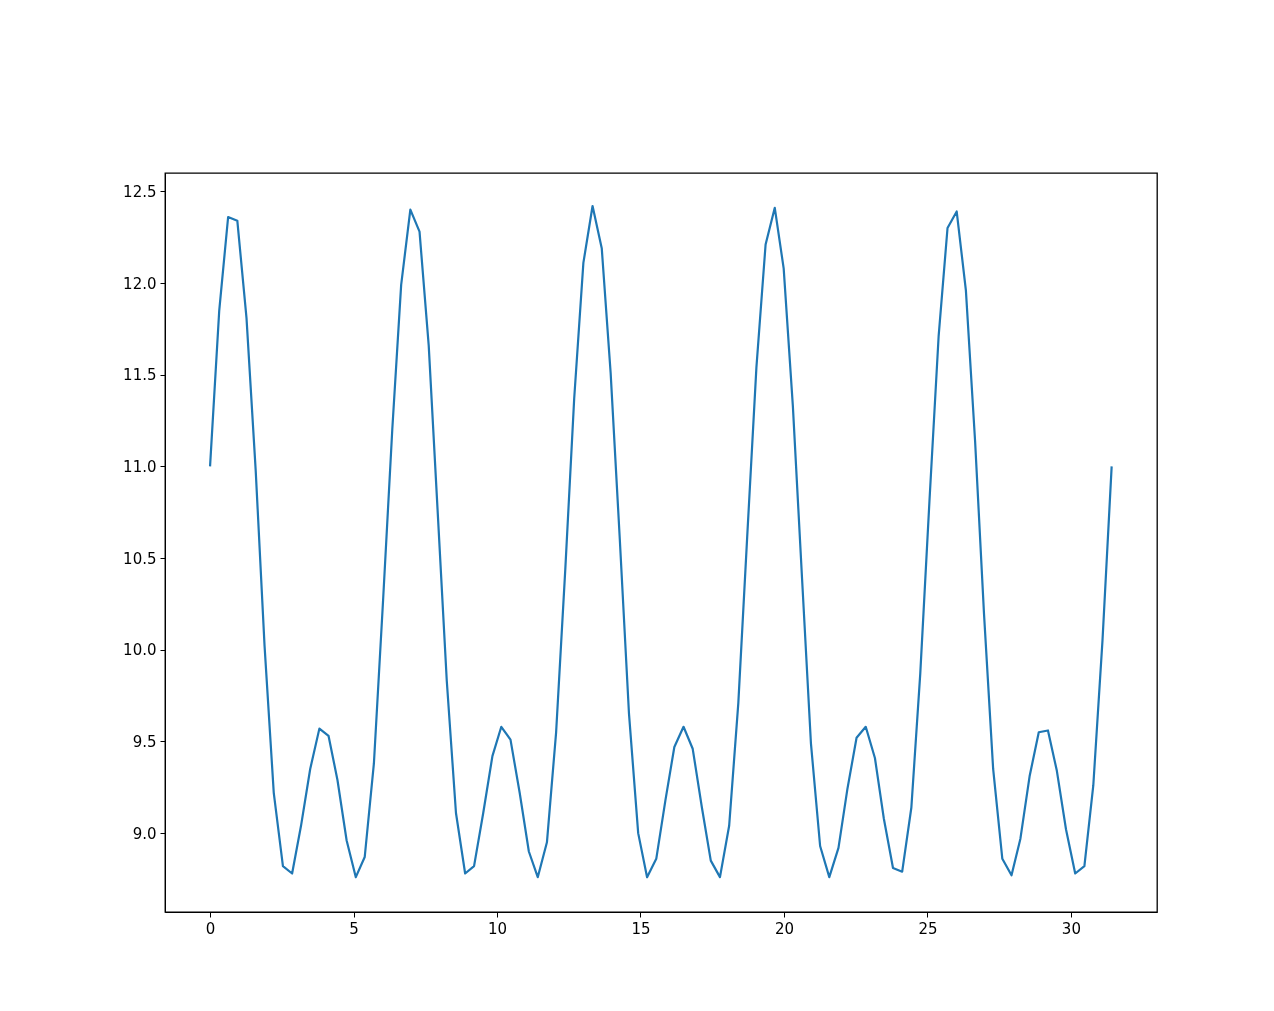 The height and width of the screenshot is (1011, 1274). I want to click on y-tick-label: 12.0, so click(140, 283).